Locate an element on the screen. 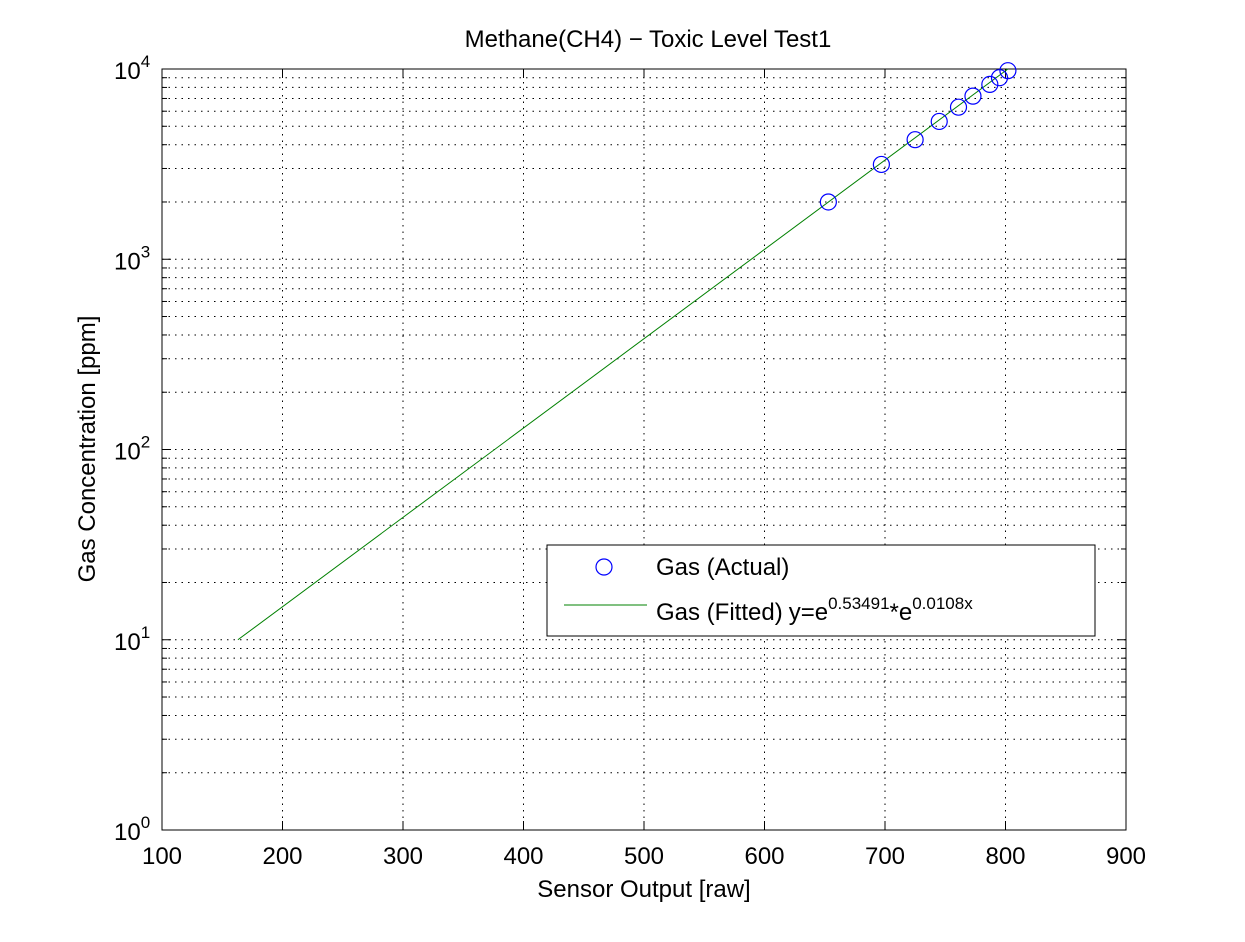 This screenshot has width=1245, height=942. y-tick-label: 10³ is located at coordinates (132, 258).